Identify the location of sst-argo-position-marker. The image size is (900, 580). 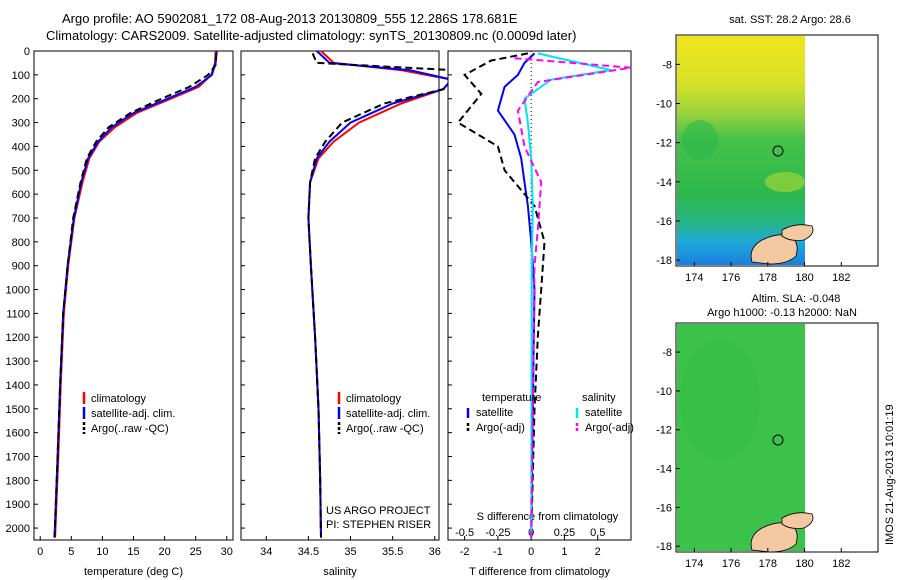
(778, 151).